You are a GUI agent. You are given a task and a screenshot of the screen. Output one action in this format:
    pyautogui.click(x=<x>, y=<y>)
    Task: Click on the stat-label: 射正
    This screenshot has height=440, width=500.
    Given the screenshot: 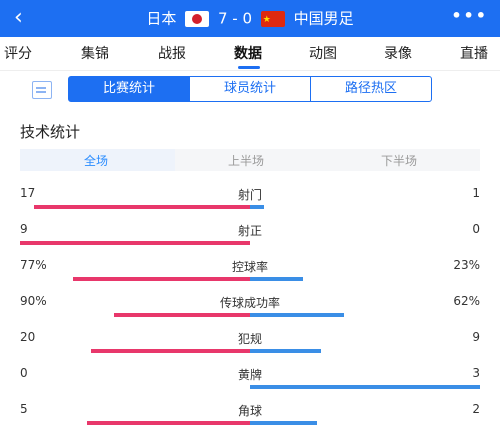 What is the action you would take?
    pyautogui.click(x=249, y=231)
    